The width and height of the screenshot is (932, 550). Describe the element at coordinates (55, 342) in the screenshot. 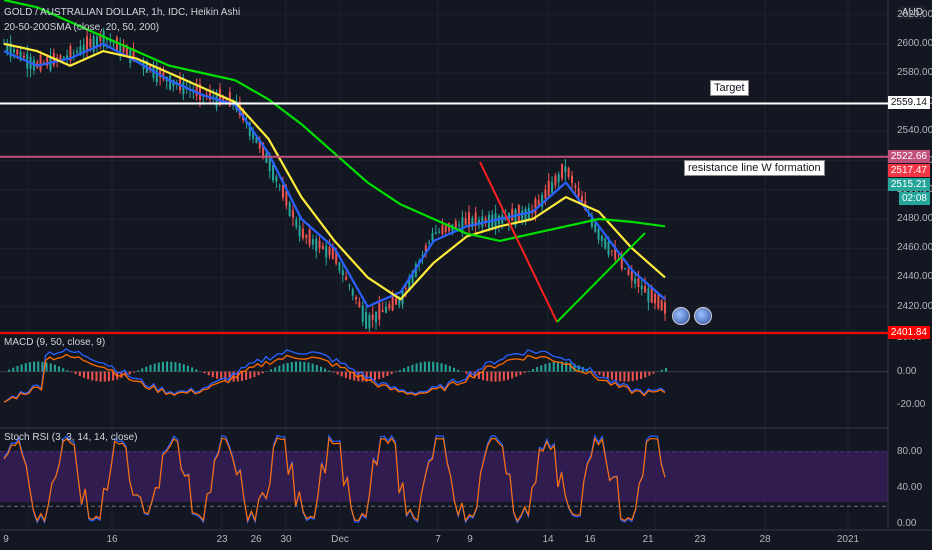

I see `macd-legend: MACD (9, 50, close, 9)` at that location.